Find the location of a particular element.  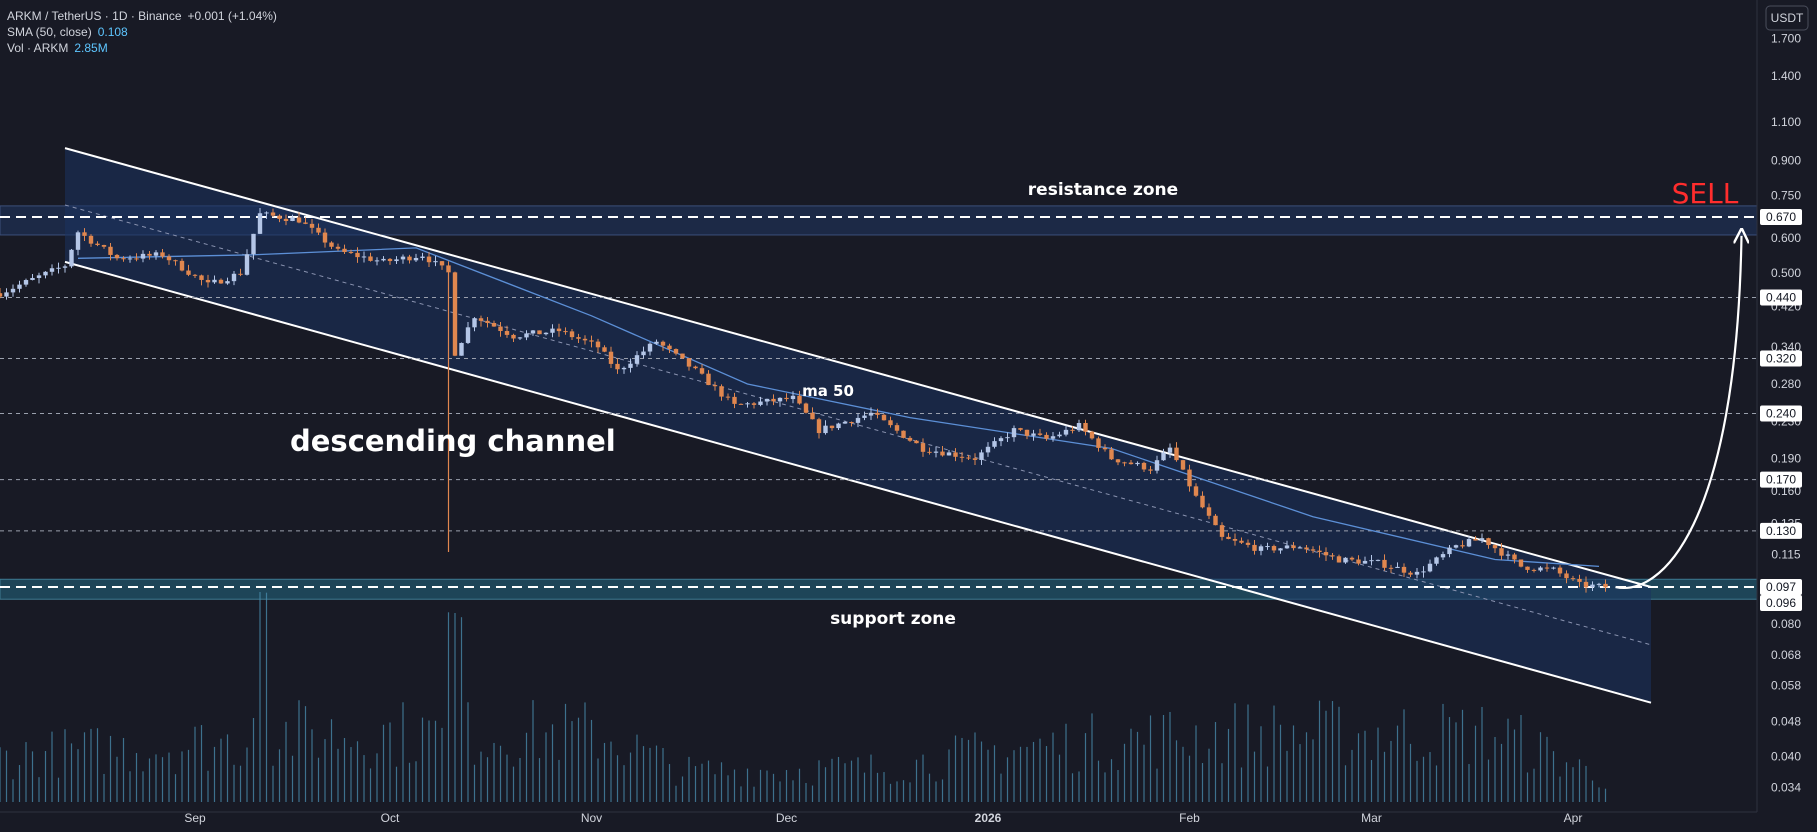

level-badge-label: 0.670 is located at coordinates (1781, 217).